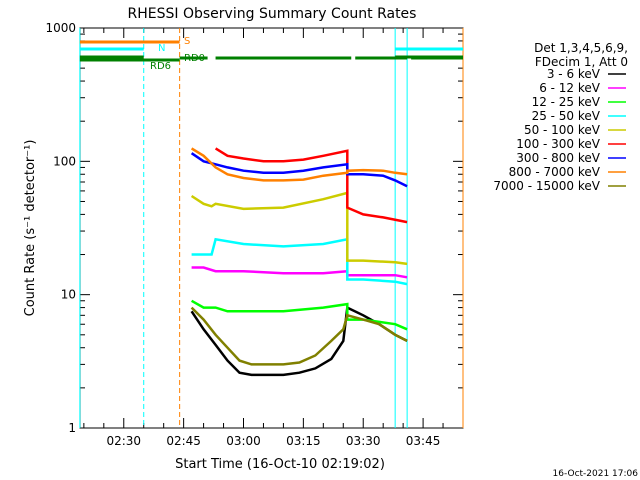  Describe the element at coordinates (123, 441) in the screenshot. I see `x-tick-label: 02:30` at that location.